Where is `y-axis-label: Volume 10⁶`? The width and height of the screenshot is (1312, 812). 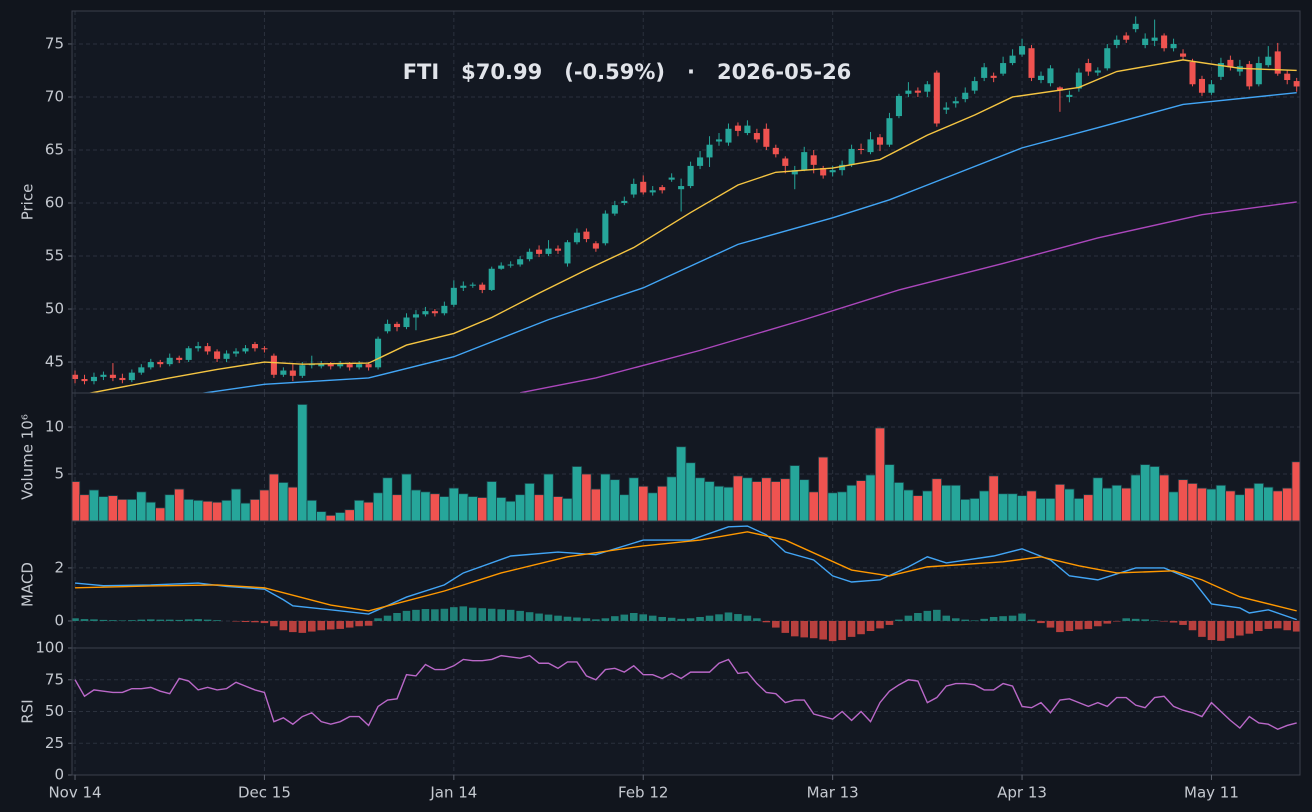
y-axis-label: Volume 10⁶ is located at coordinates (28, 457).